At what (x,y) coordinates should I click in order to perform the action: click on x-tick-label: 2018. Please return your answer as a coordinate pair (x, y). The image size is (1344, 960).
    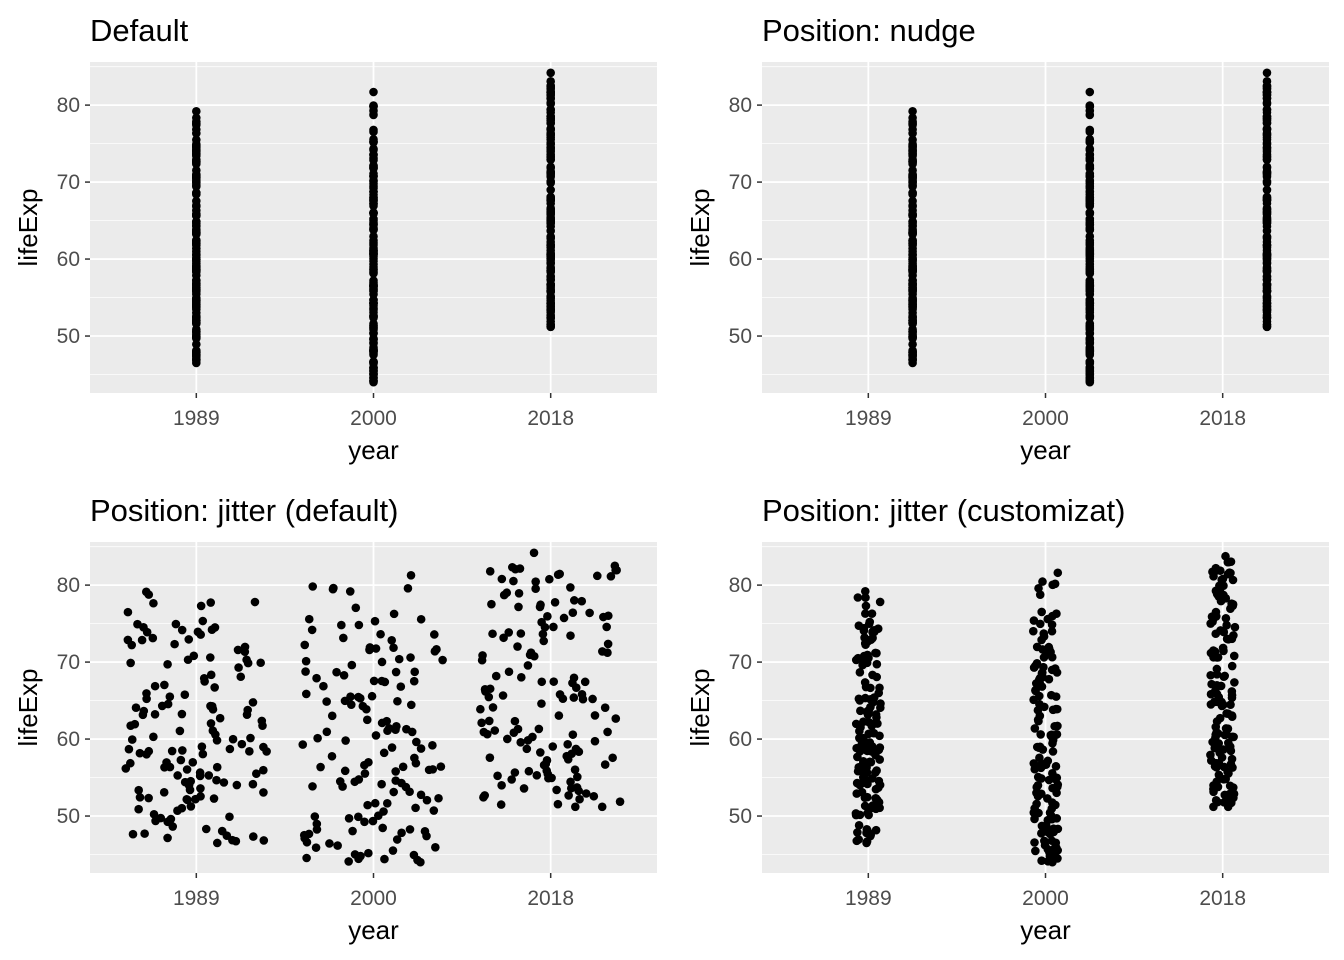
    Looking at the image, I should click on (1222, 418).